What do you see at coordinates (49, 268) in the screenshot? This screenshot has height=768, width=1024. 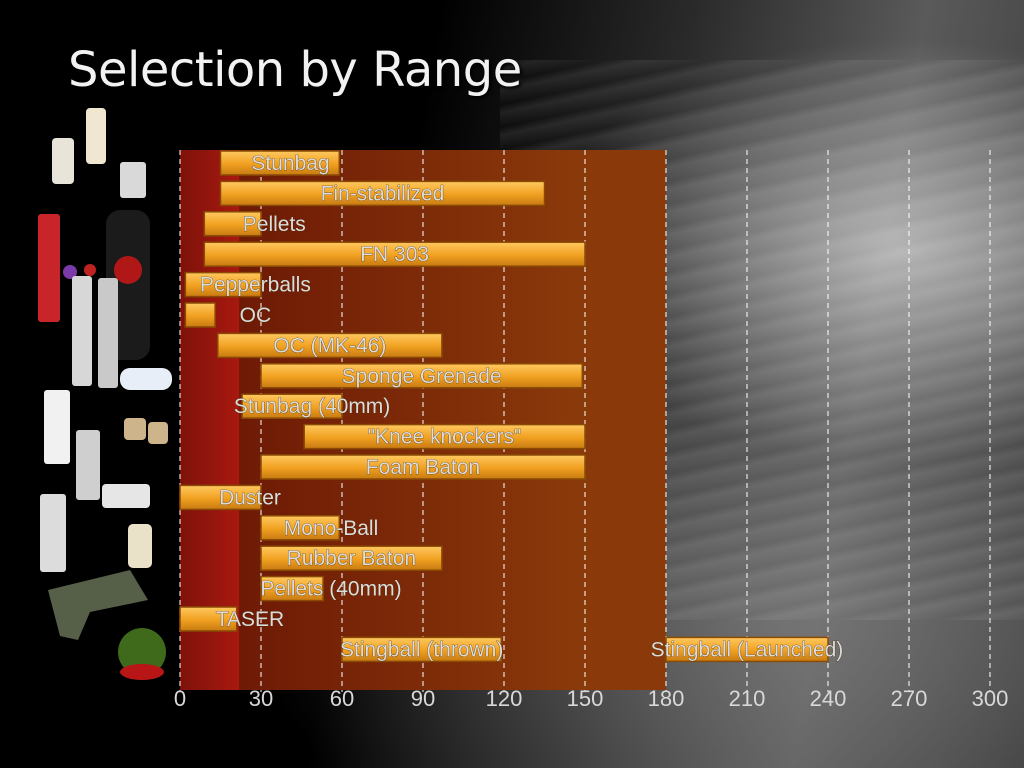 I see `spray-can-photo` at bounding box center [49, 268].